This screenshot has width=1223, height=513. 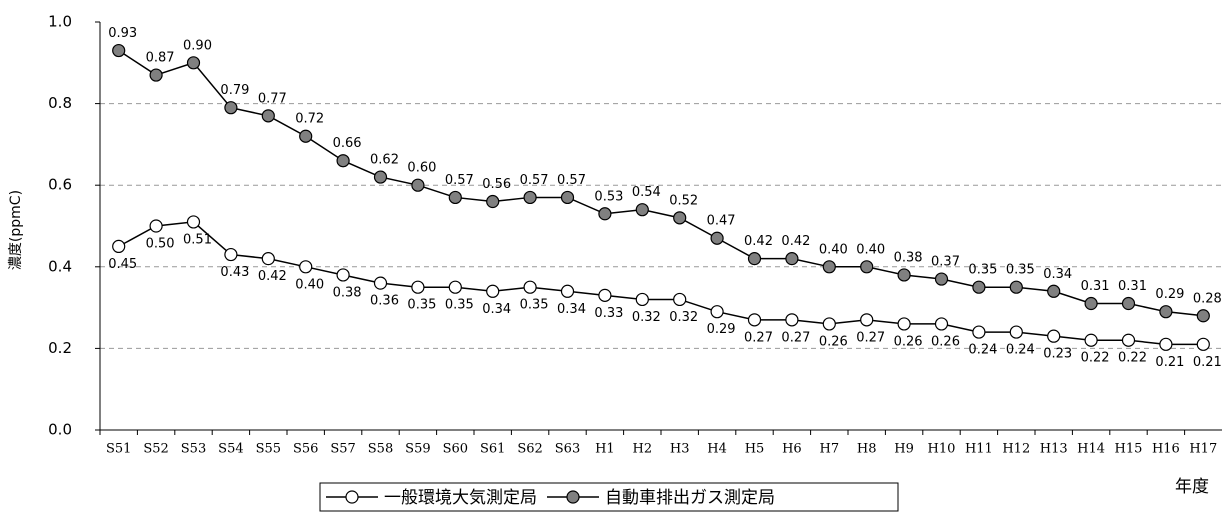 What do you see at coordinates (608, 313) in the screenshot?
I see `data-label: 0.33` at bounding box center [608, 313].